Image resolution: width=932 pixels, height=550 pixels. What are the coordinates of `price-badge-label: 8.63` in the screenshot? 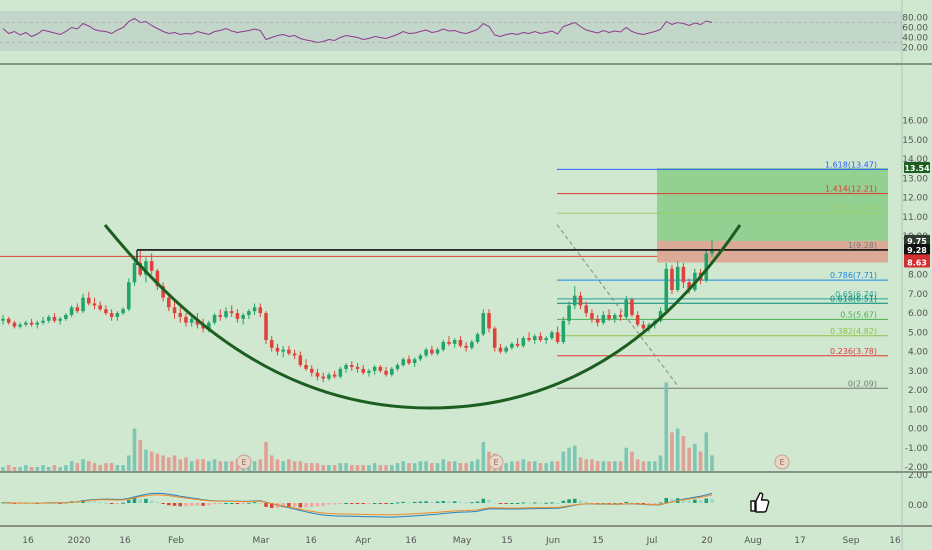 It's located at (917, 262).